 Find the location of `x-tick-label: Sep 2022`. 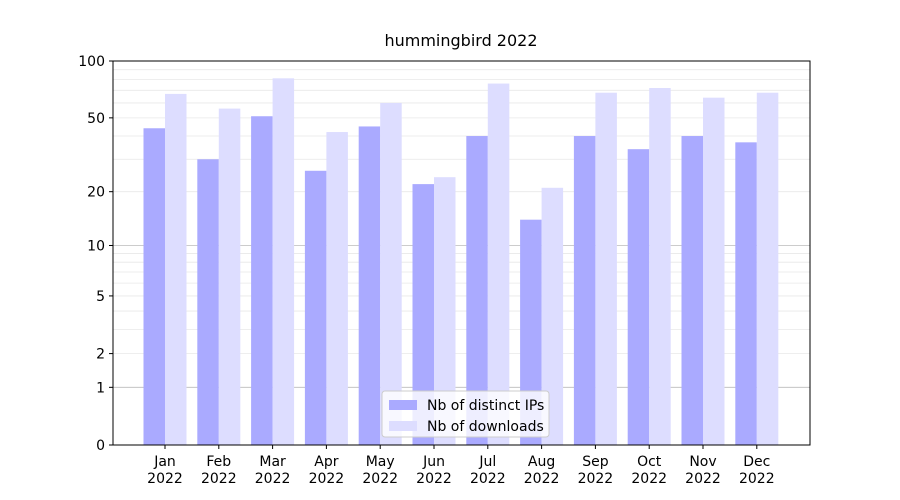

x-tick-label: Sep 2022 is located at coordinates (596, 470).